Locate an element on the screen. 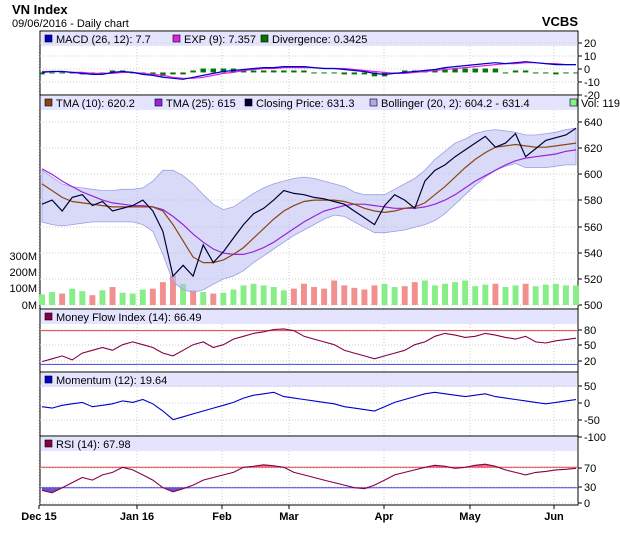 Image resolution: width=620 pixels, height=535 pixels. volume-tick-label: 100M is located at coordinates (23, 289).